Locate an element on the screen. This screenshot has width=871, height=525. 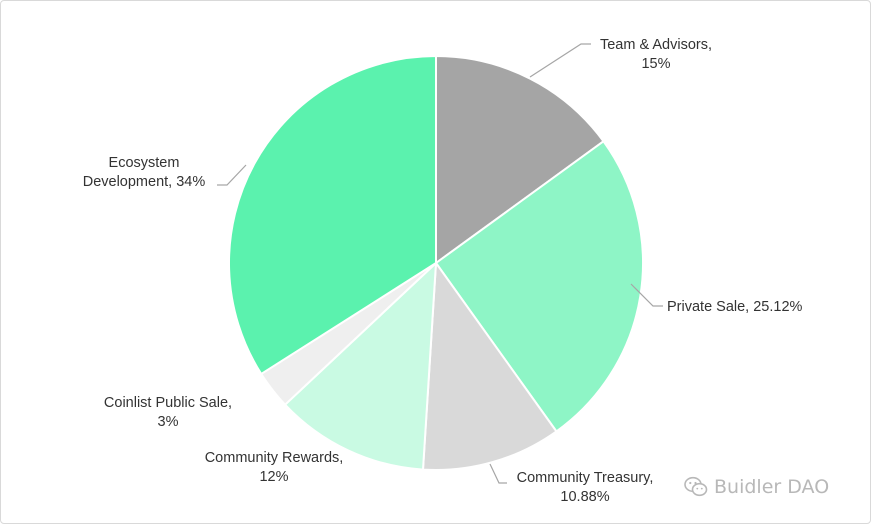
watermark-text: Buidler DAO is located at coordinates (772, 487).